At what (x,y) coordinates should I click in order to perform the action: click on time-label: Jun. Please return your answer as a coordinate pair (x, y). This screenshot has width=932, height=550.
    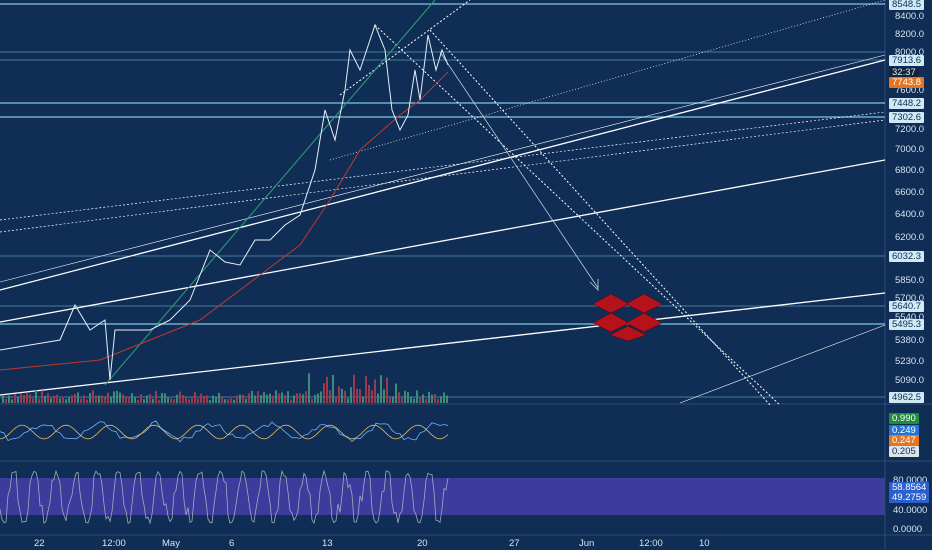
    Looking at the image, I should click on (587, 543).